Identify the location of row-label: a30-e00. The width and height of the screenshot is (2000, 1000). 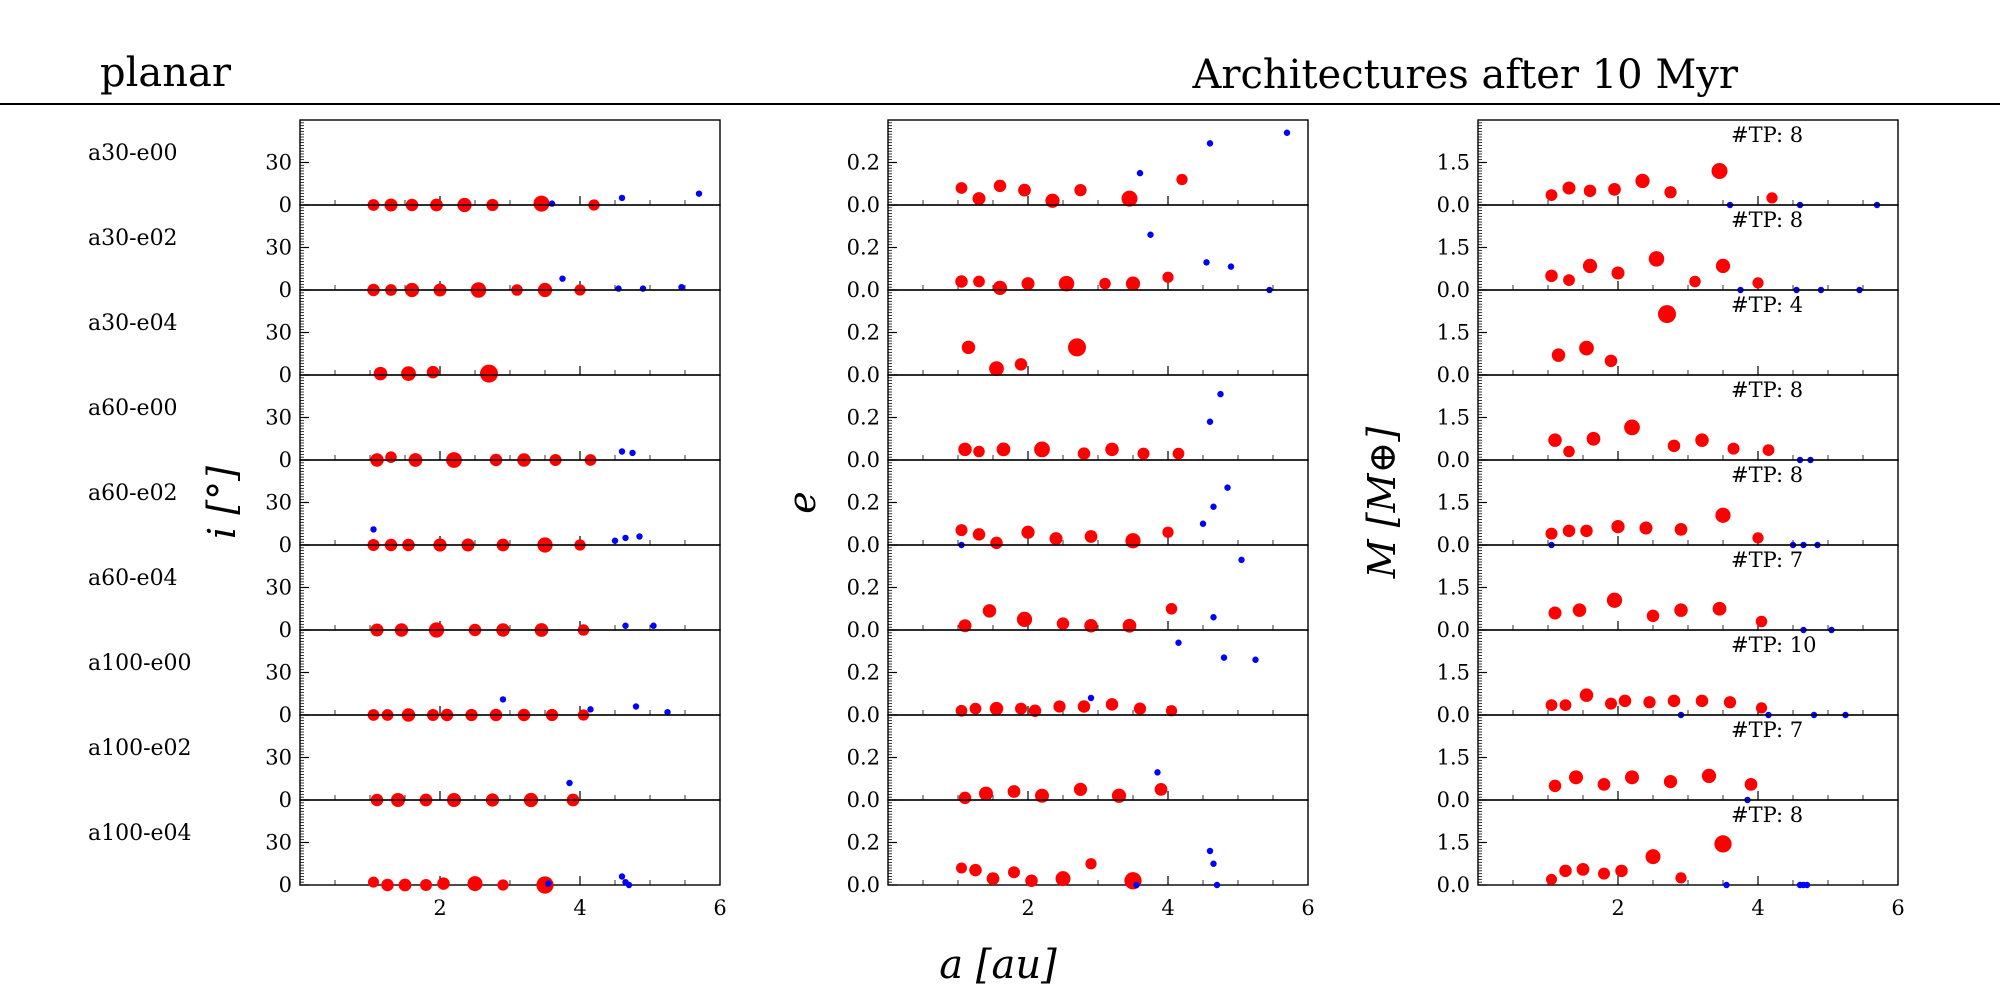
(133, 153).